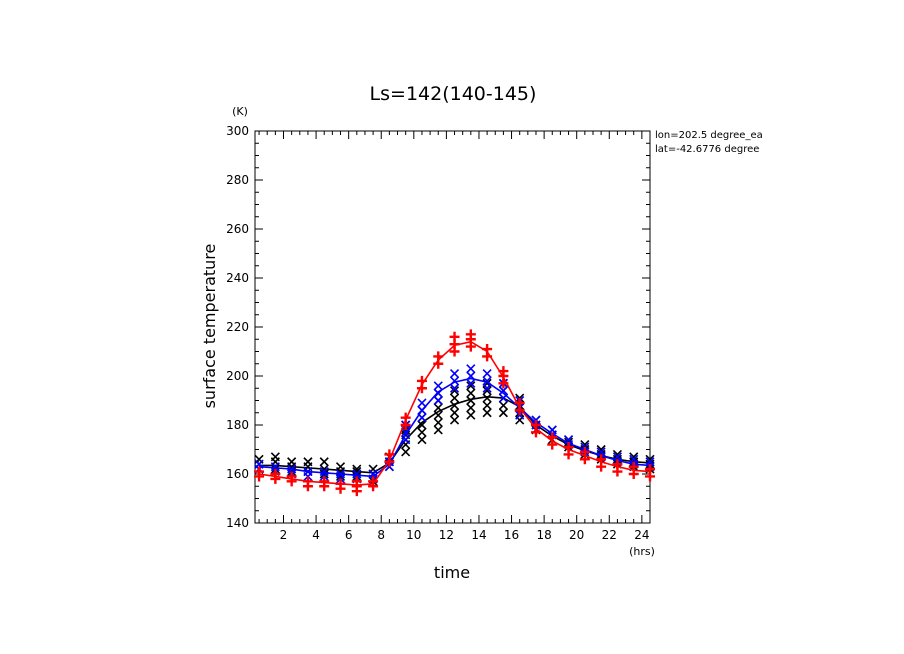  What do you see at coordinates (240, 111) in the screenshot?
I see `y-axis-unit: (K)` at bounding box center [240, 111].